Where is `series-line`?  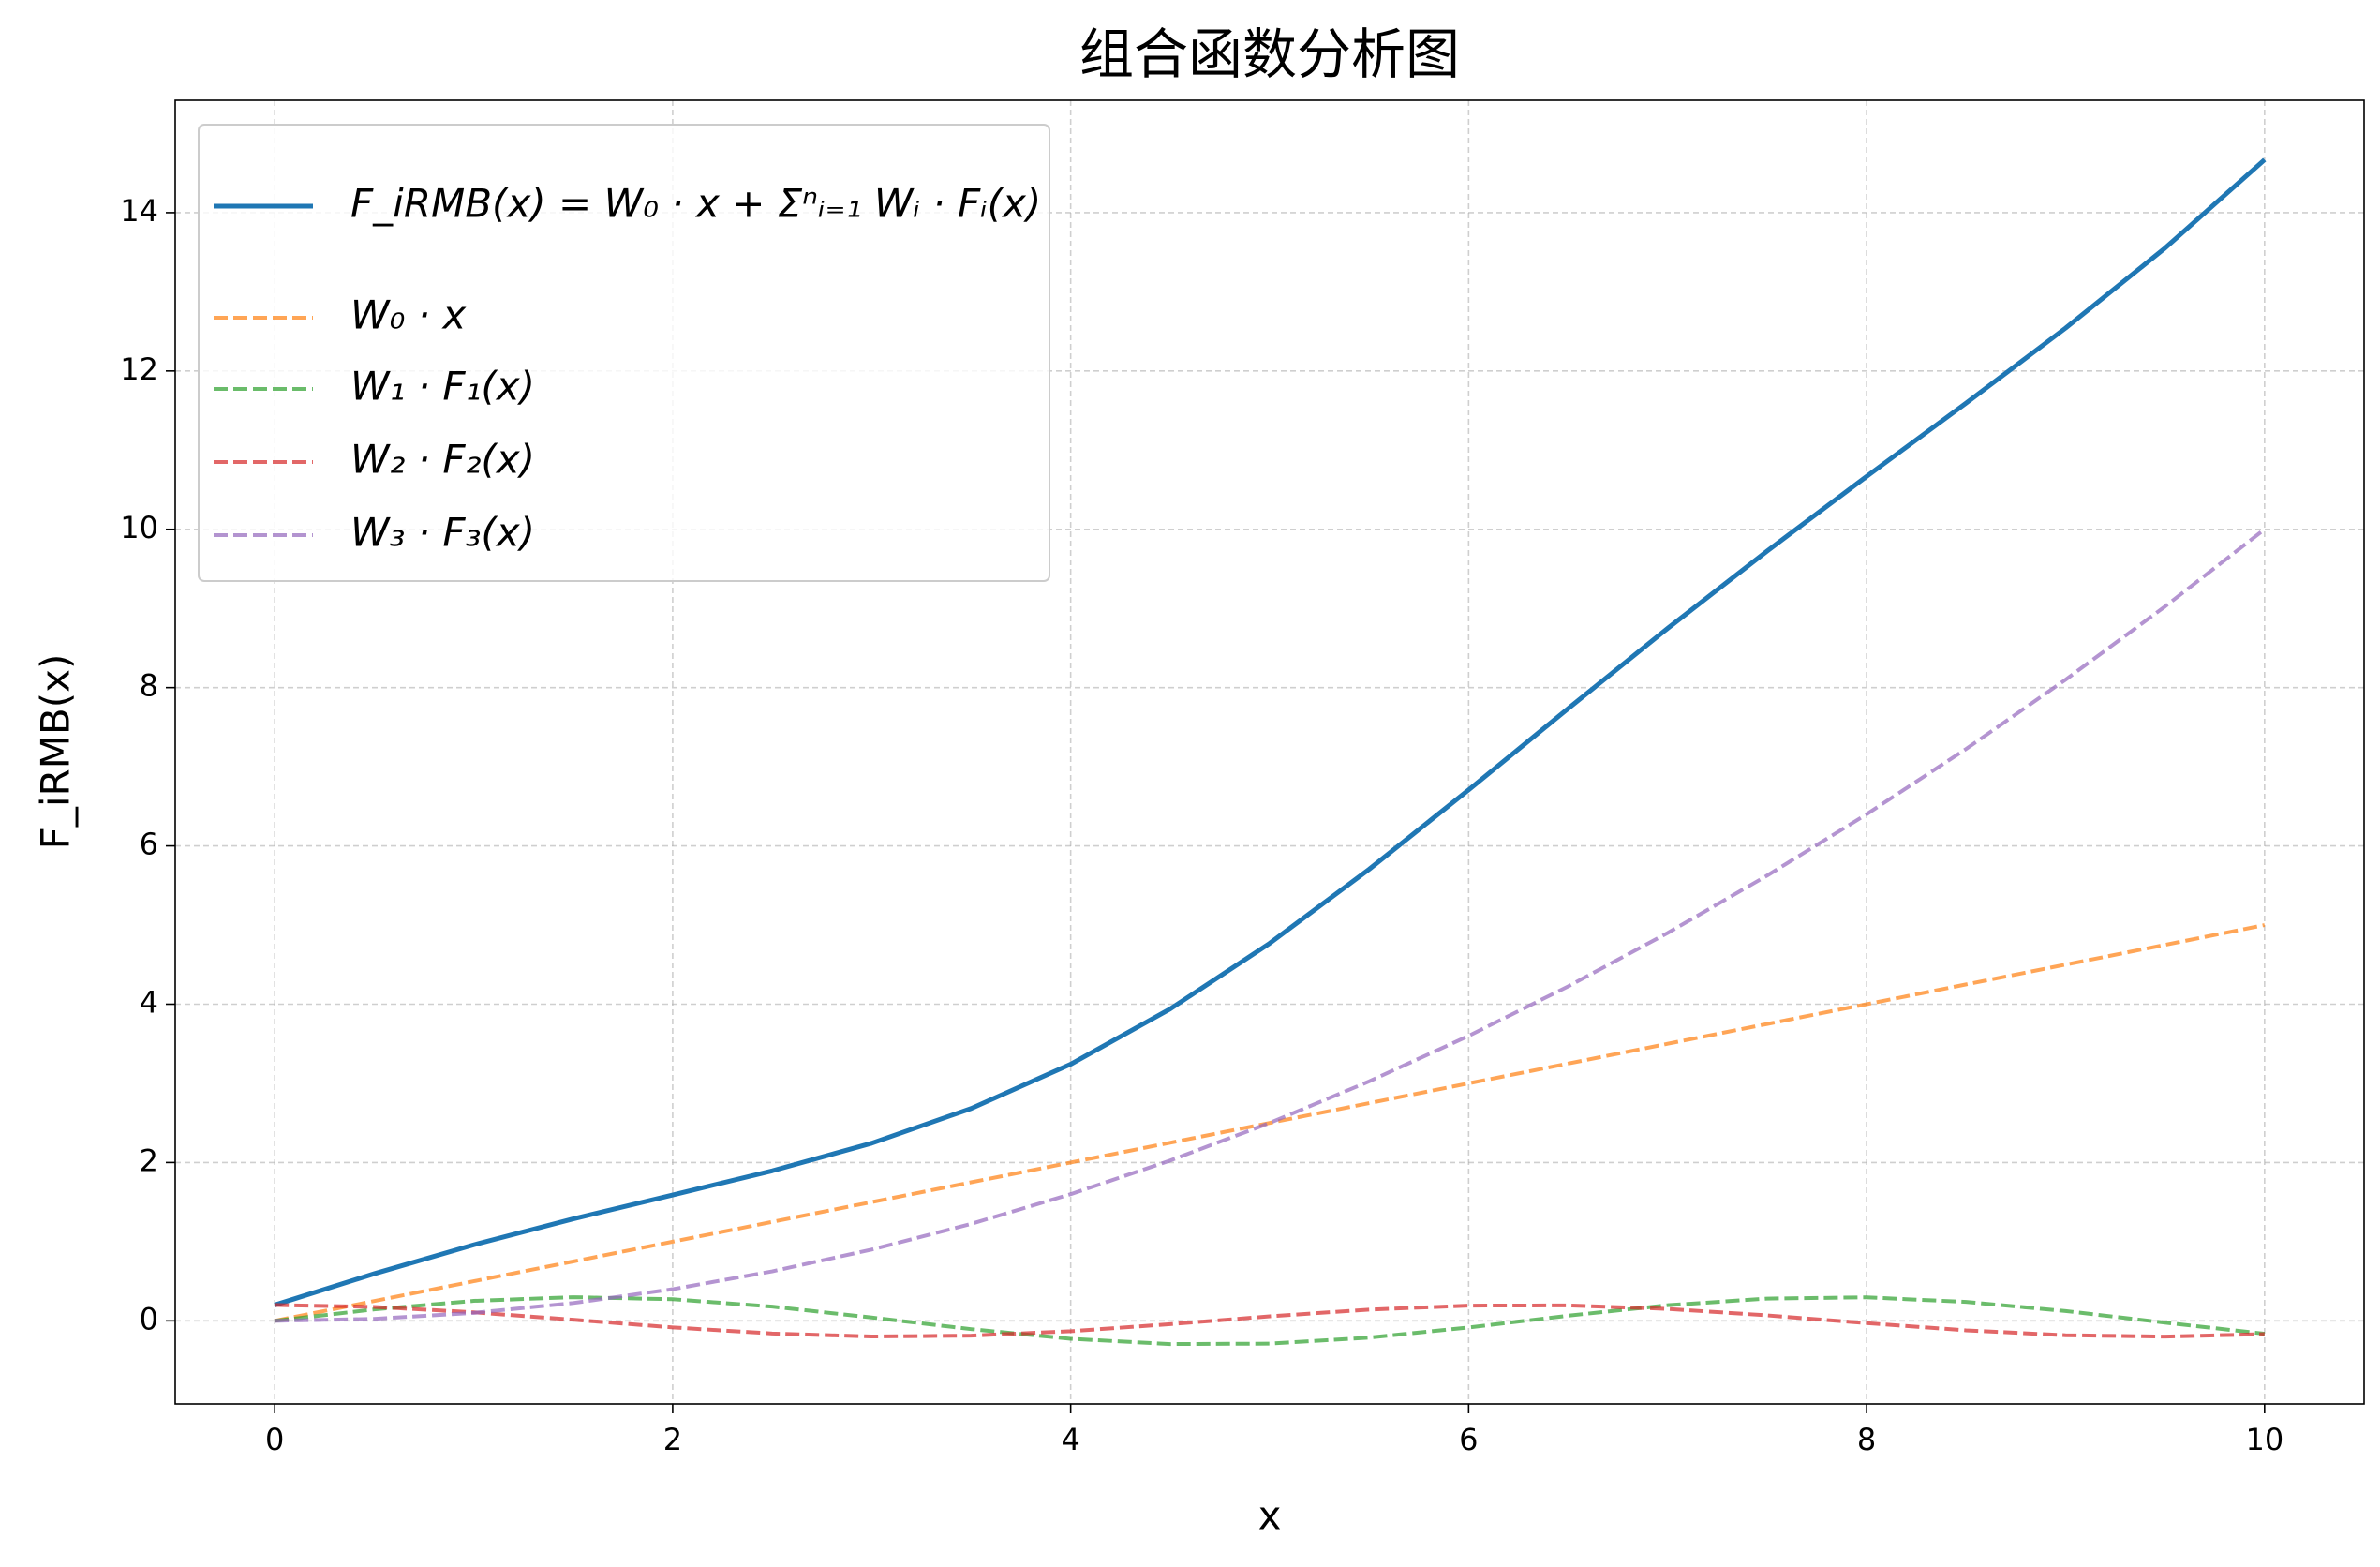
series-line is located at coordinates (1270, 1321).